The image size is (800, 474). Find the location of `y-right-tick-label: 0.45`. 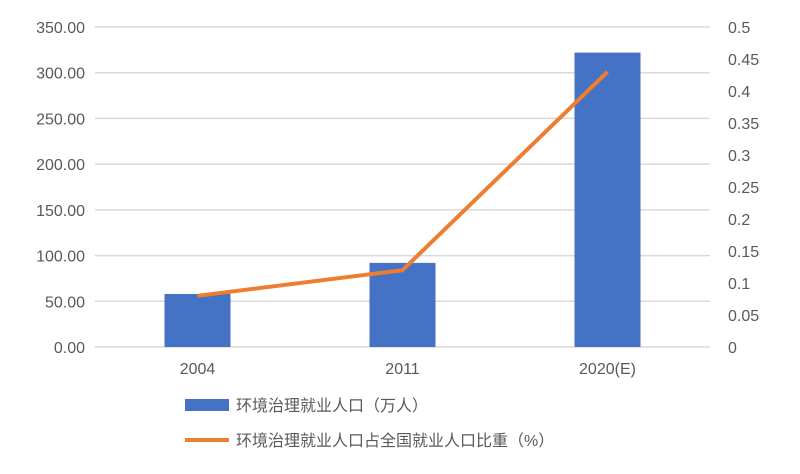

y-right-tick-label: 0.45 is located at coordinates (743, 60).